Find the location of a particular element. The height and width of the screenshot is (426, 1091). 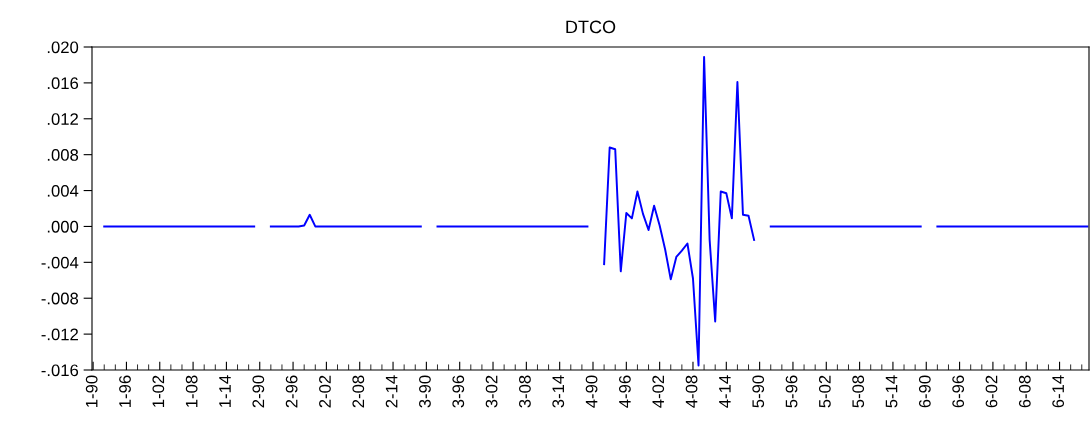

x-tick-label: 2-14 is located at coordinates (391, 391).